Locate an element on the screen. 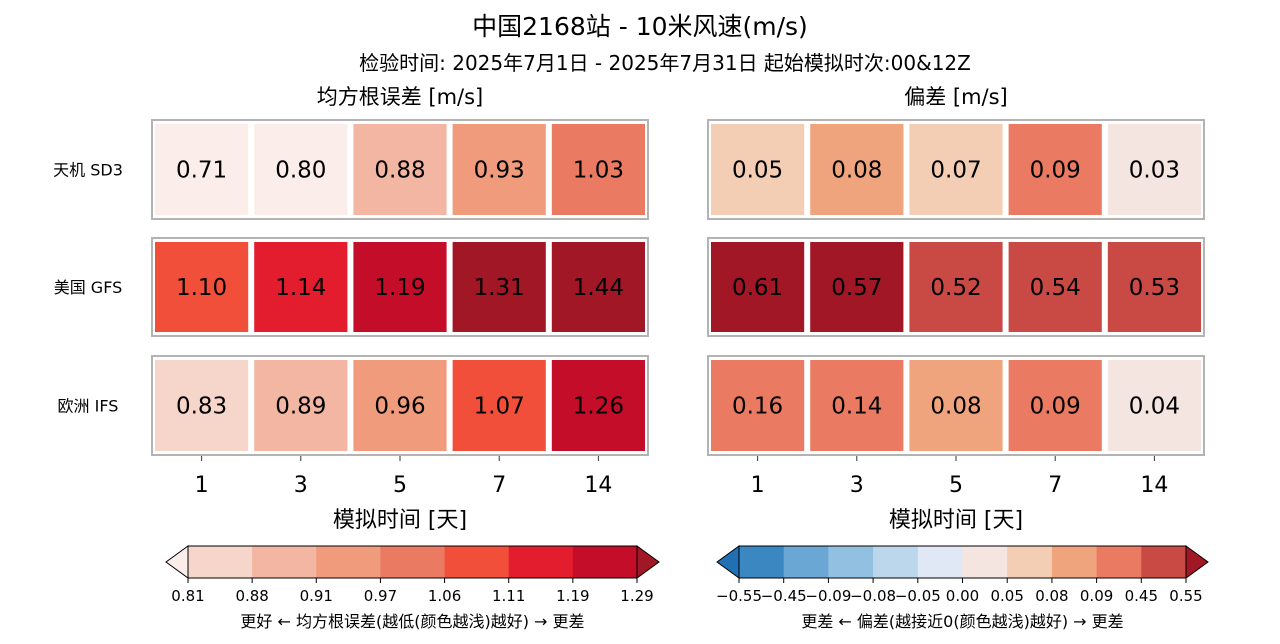  colorbar-tick-label: 0.91 is located at coordinates (316, 596).